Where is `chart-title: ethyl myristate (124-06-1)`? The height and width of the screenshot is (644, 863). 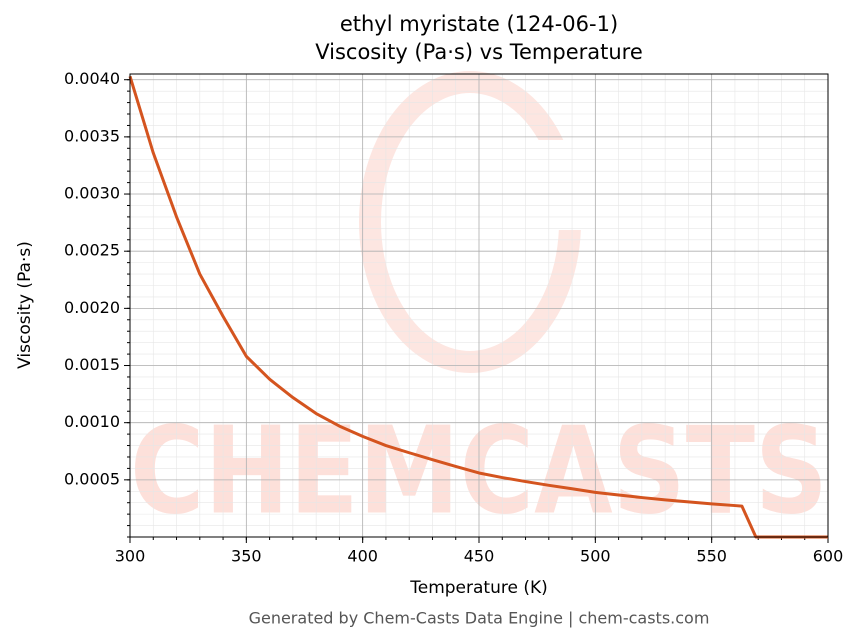 chart-title: ethyl myristate (124-06-1) is located at coordinates (479, 24).